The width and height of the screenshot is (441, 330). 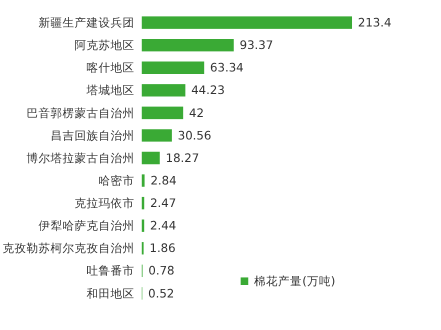 I want to click on legend-label: 棉花产量(万吨), so click(x=295, y=281).